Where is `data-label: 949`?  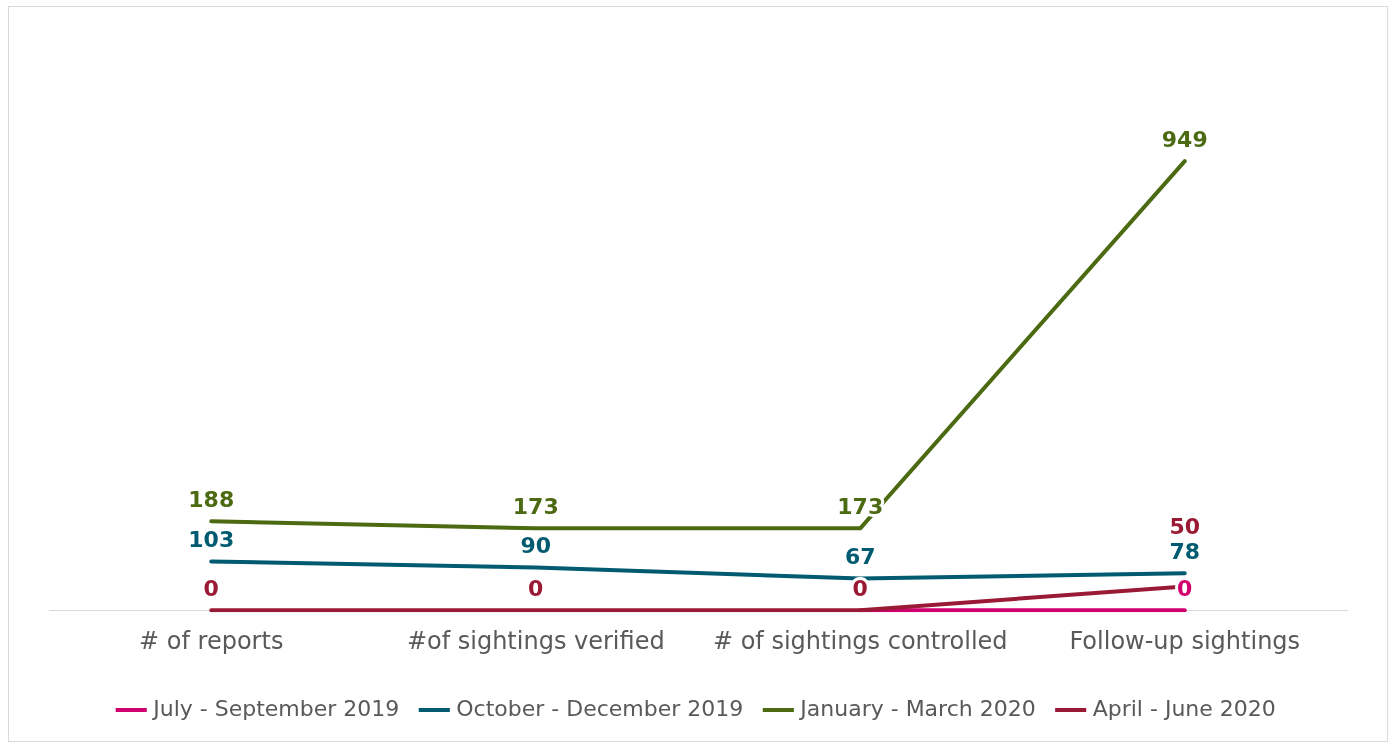 data-label: 949 is located at coordinates (1184, 139).